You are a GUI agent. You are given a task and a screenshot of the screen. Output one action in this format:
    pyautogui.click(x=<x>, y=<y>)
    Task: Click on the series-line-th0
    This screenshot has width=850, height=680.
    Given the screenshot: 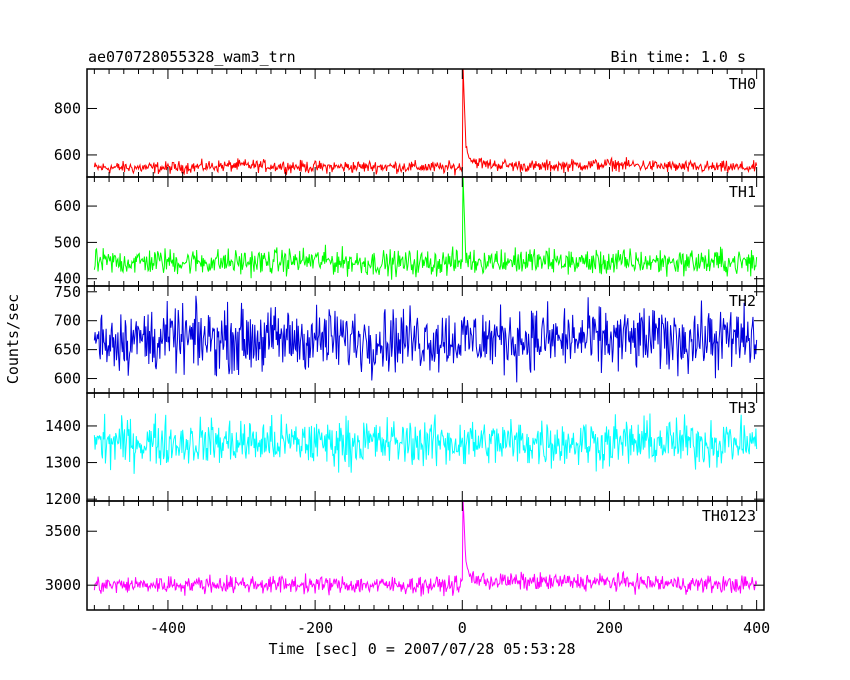 What is the action you would take?
    pyautogui.click(x=425, y=122)
    